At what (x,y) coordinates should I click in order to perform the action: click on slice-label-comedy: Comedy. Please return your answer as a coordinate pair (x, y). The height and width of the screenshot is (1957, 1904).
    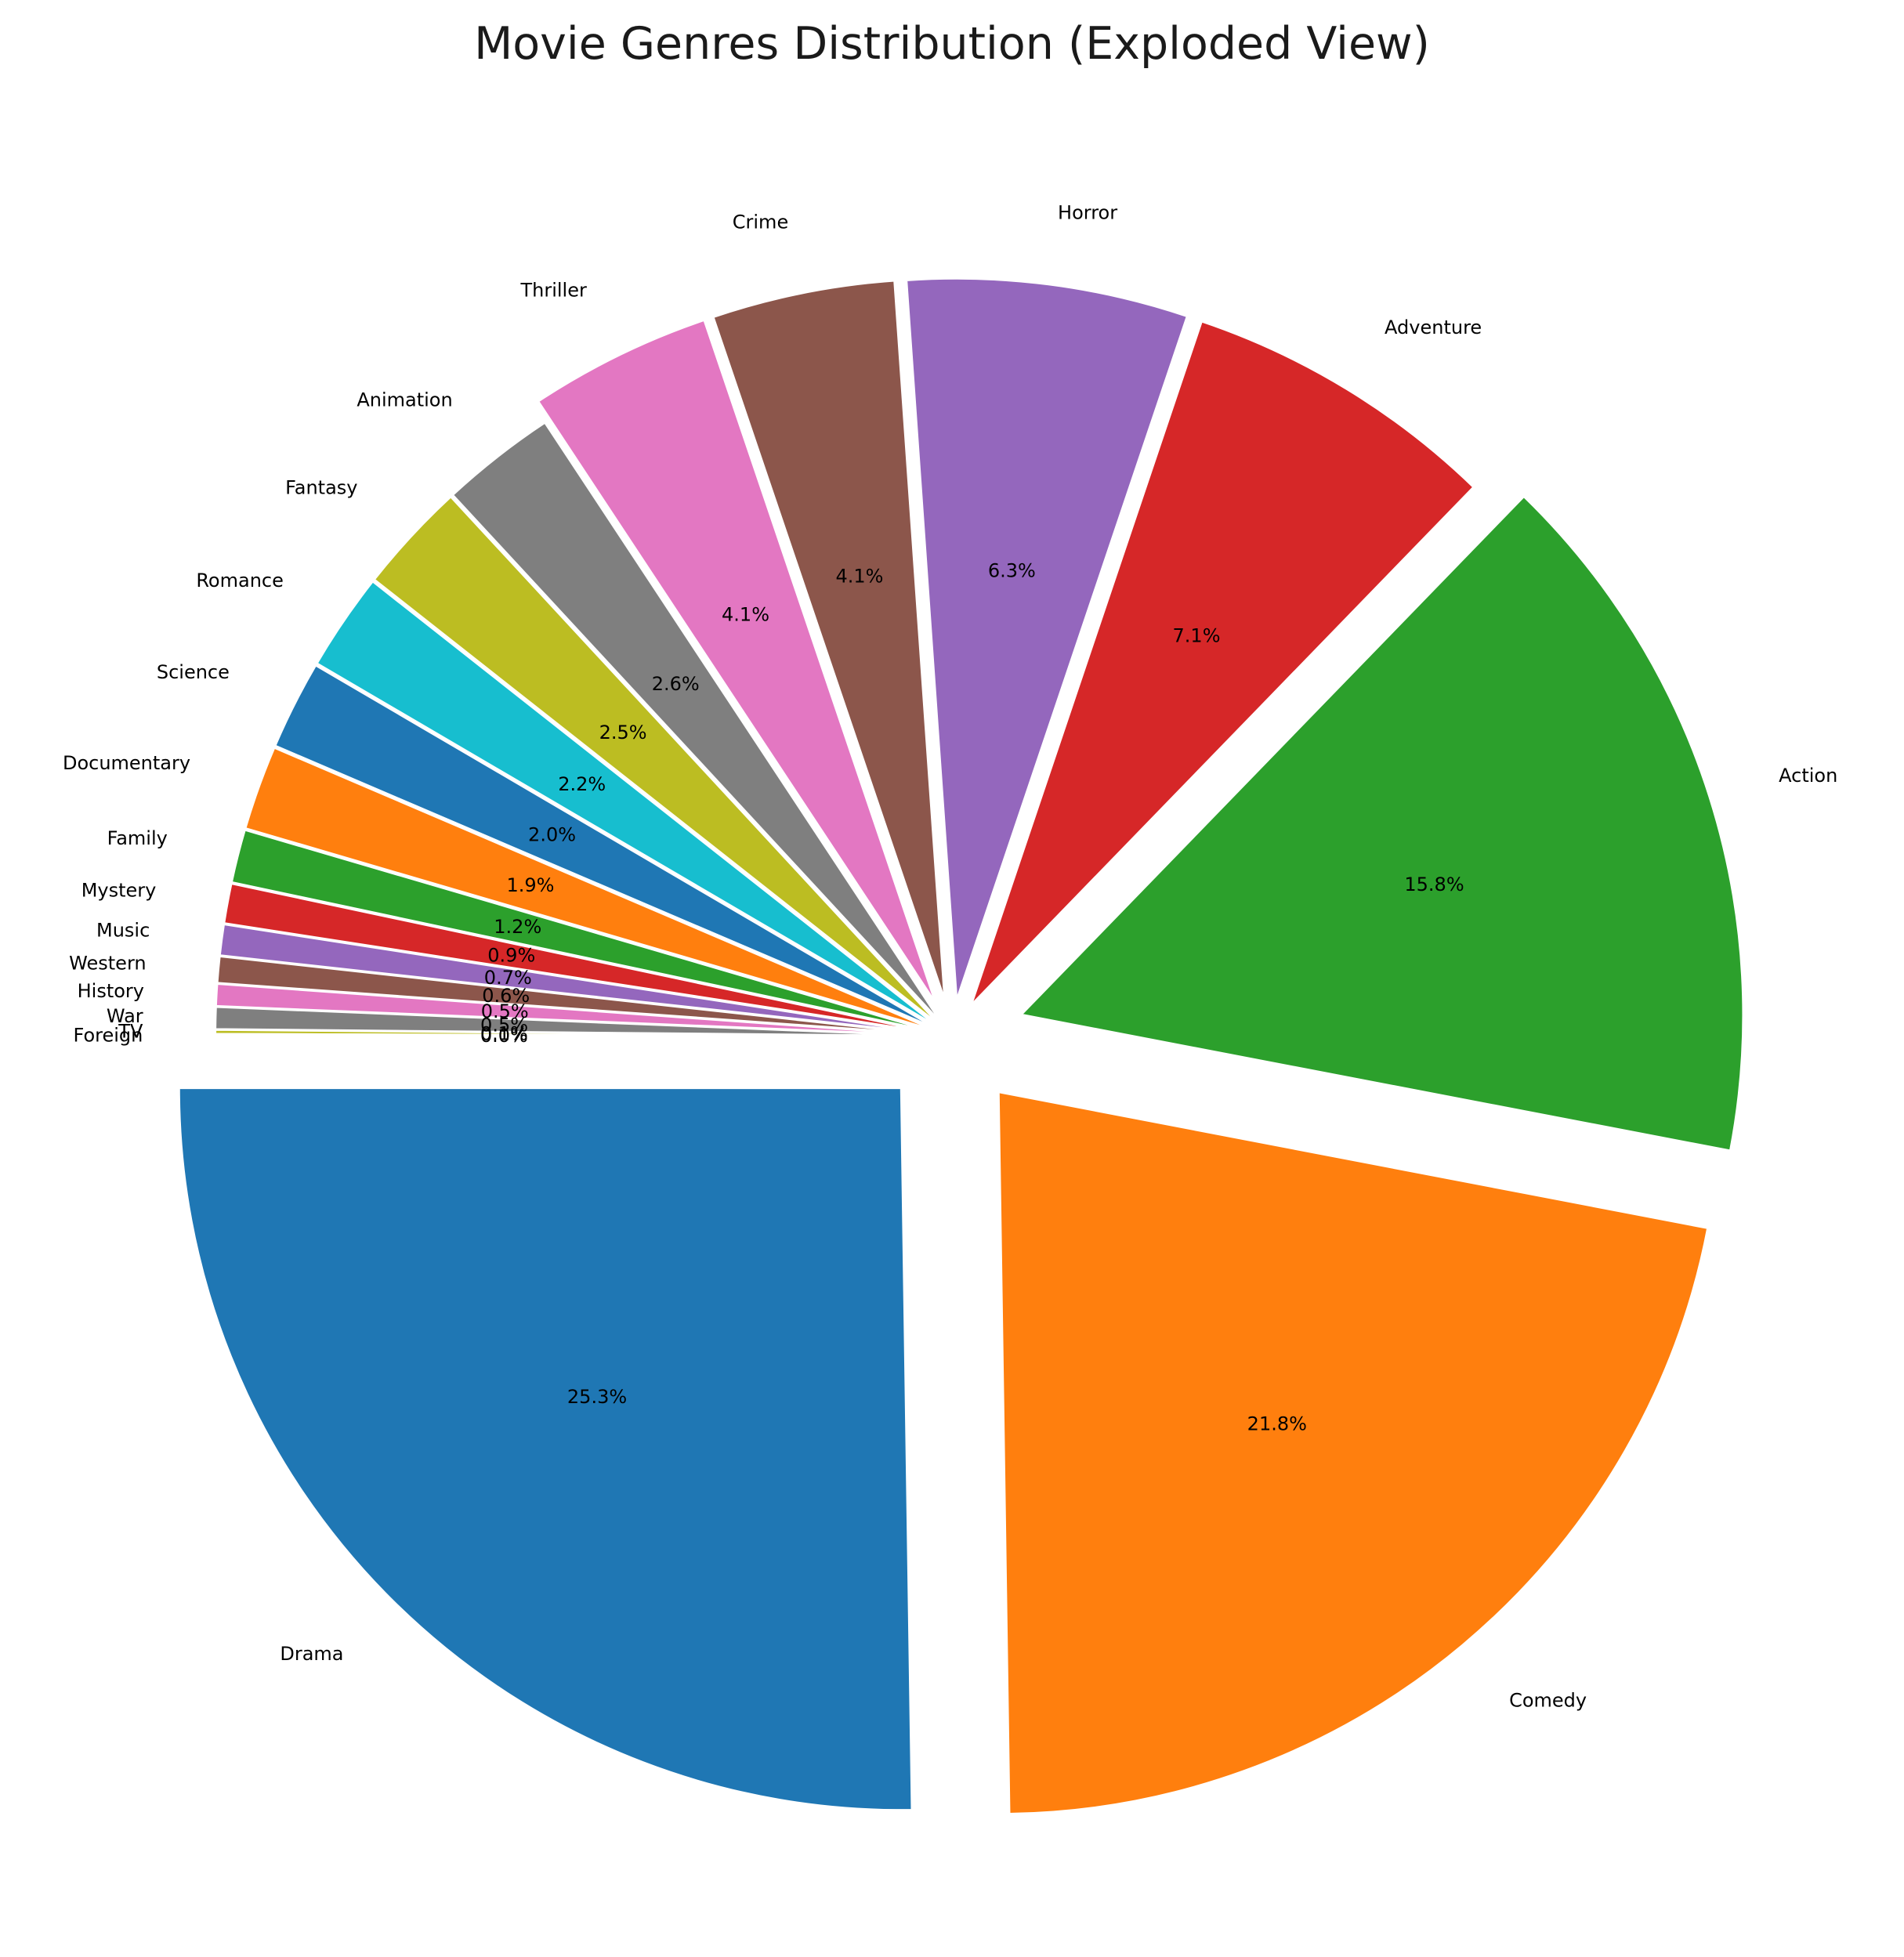
    Looking at the image, I should click on (1548, 1701).